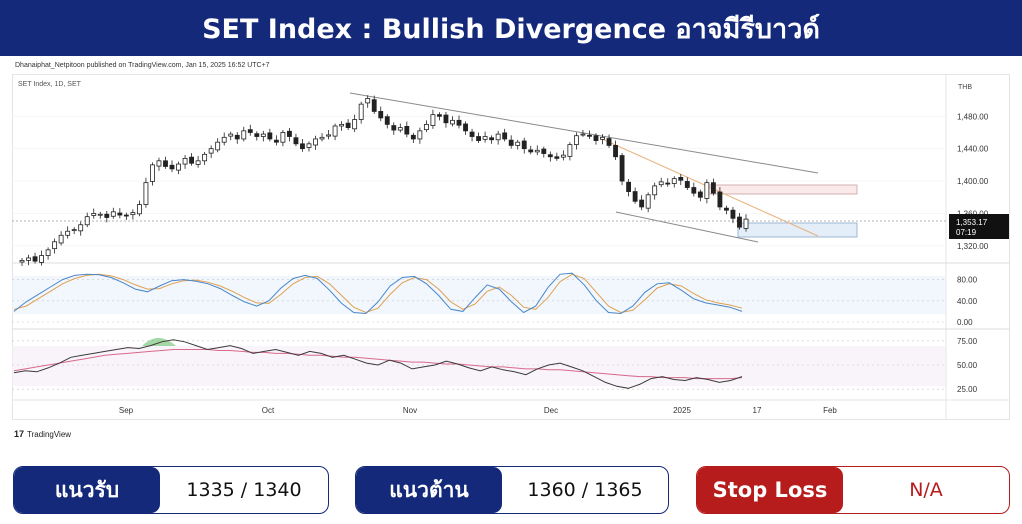 The height and width of the screenshot is (524, 1022). I want to click on stoch-k-line, so click(378, 293).